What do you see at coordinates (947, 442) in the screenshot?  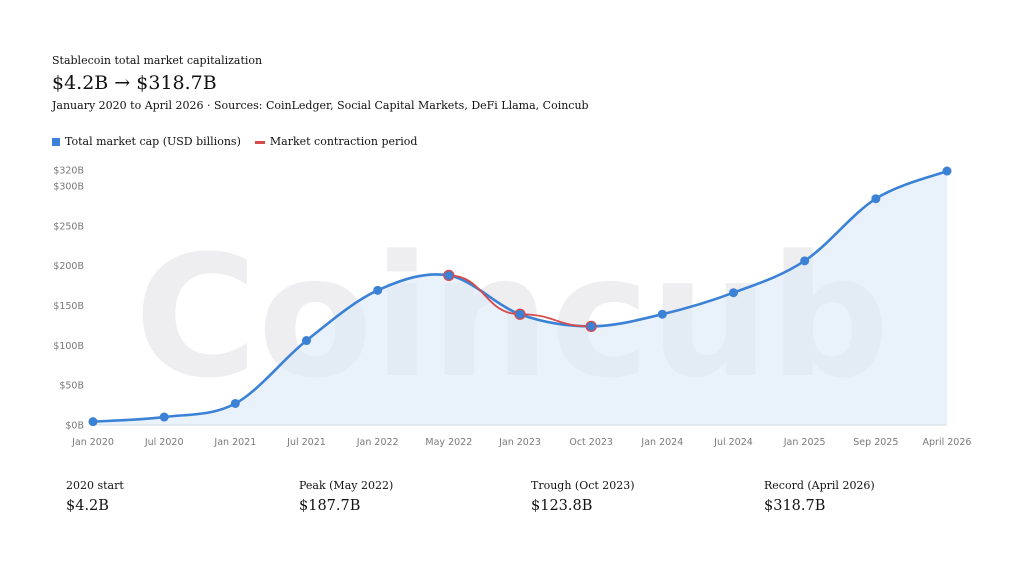 I see `x-tick-label: April 2026` at bounding box center [947, 442].